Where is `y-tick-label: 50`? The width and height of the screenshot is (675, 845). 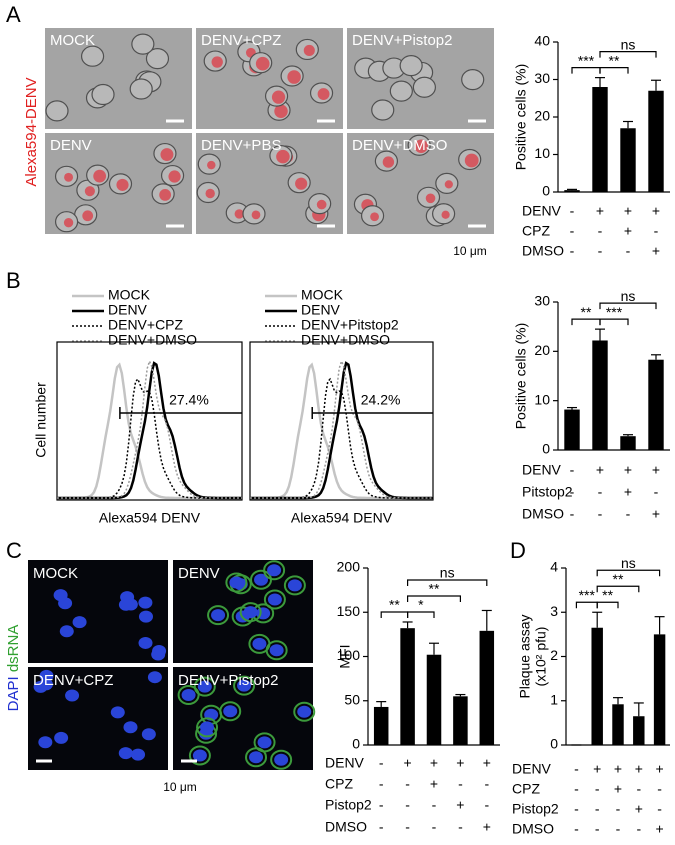 y-tick-label: 50 is located at coordinates (352, 699).